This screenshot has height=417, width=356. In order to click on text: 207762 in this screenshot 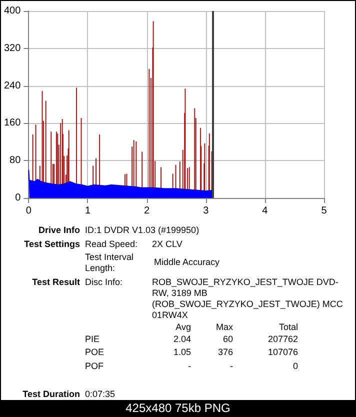, I will do `click(283, 339)`.